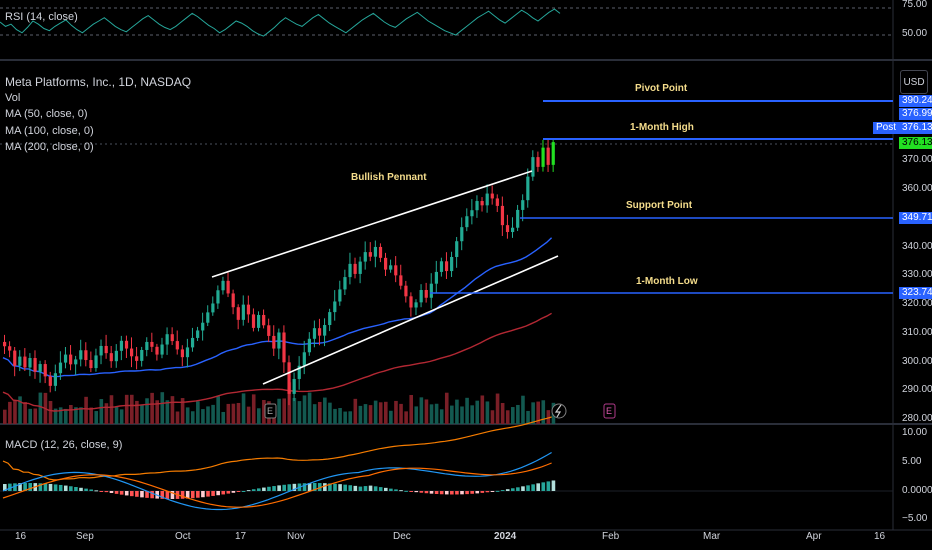 Image resolution: width=932 pixels, height=550 pixels. I want to click on time-tick: Feb, so click(611, 536).